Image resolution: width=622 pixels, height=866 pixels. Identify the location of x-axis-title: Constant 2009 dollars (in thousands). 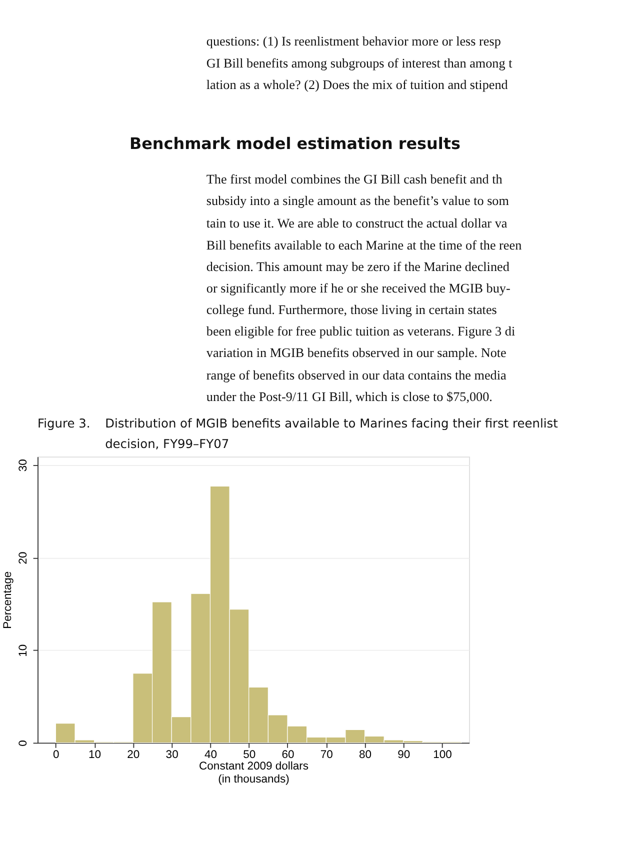
(254, 773).